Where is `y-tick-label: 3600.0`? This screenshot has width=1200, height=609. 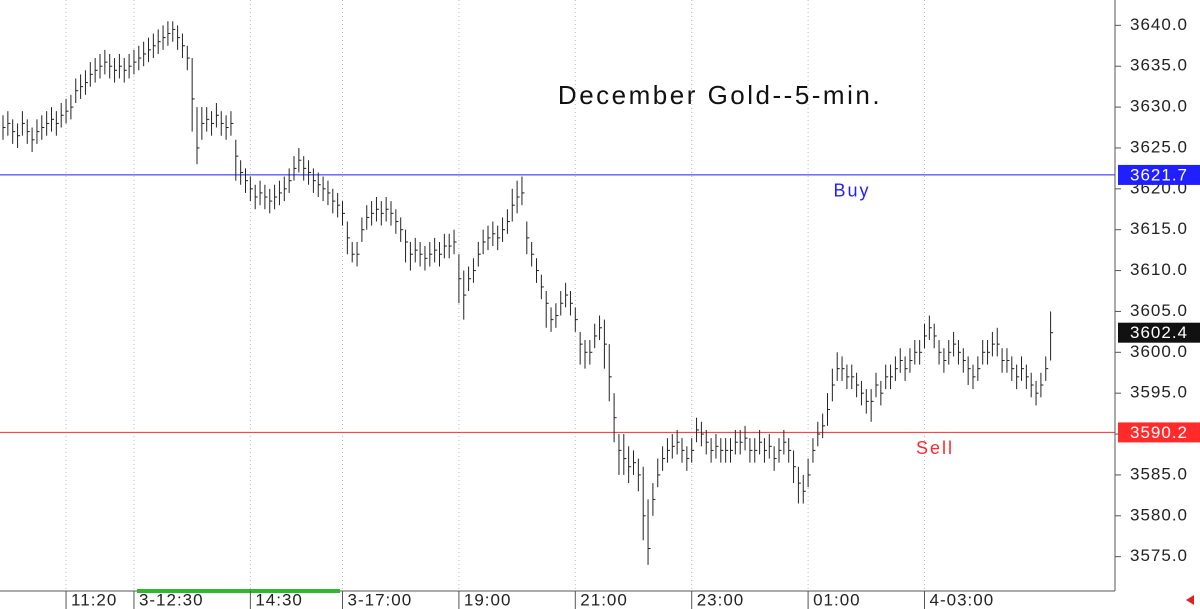
y-tick-label: 3600.0 is located at coordinates (1159, 351).